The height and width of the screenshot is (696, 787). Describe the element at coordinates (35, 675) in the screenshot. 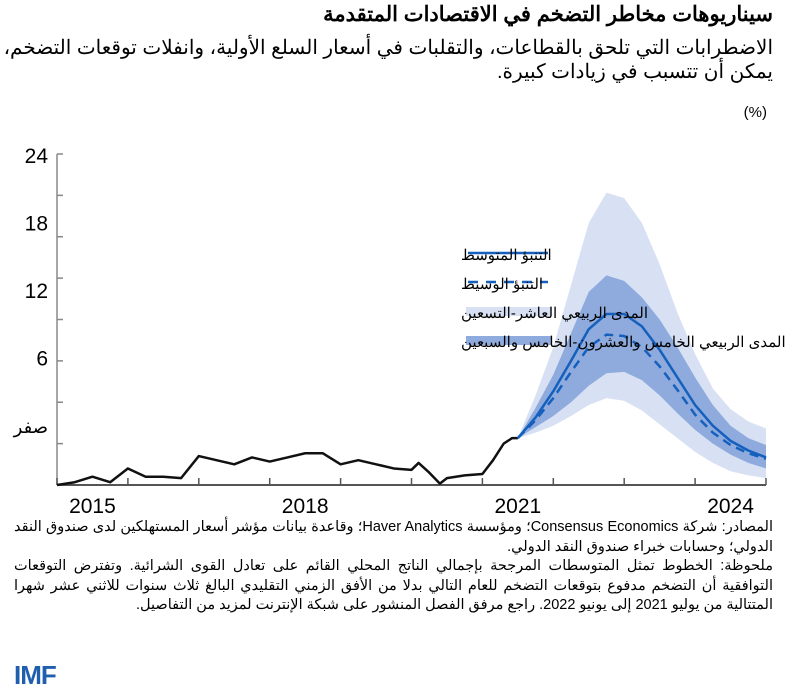

I see `imf-logo: IMF` at that location.